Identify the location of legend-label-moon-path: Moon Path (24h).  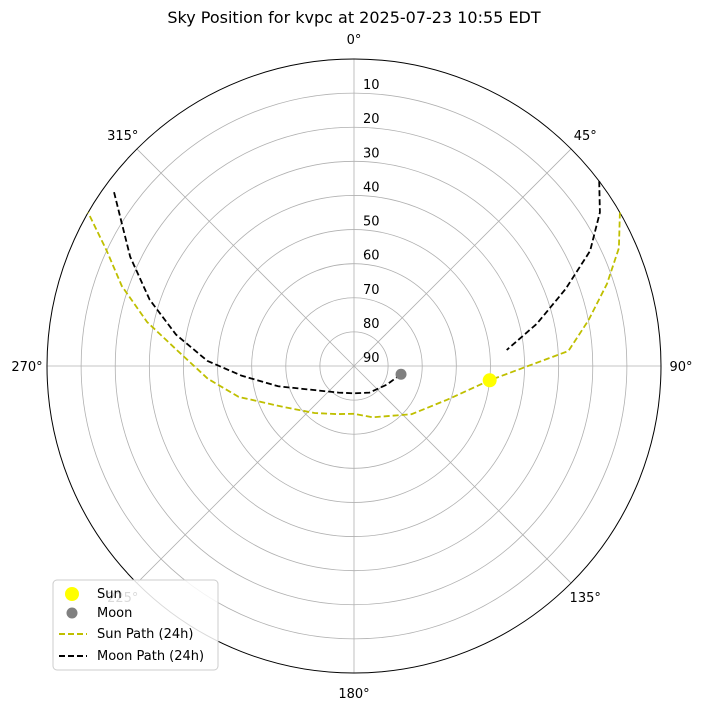
(150, 656).